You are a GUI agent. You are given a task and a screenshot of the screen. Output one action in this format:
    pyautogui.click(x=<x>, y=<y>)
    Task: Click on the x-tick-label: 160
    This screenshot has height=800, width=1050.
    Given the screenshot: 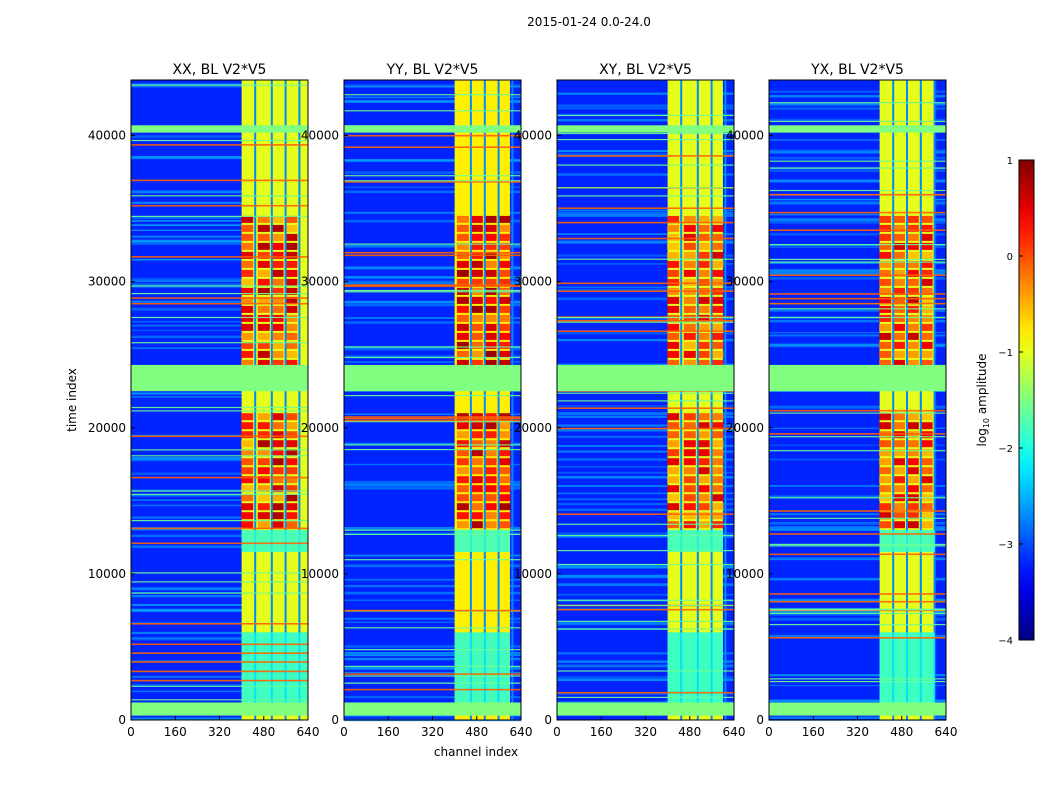 What is the action you would take?
    pyautogui.click(x=813, y=732)
    